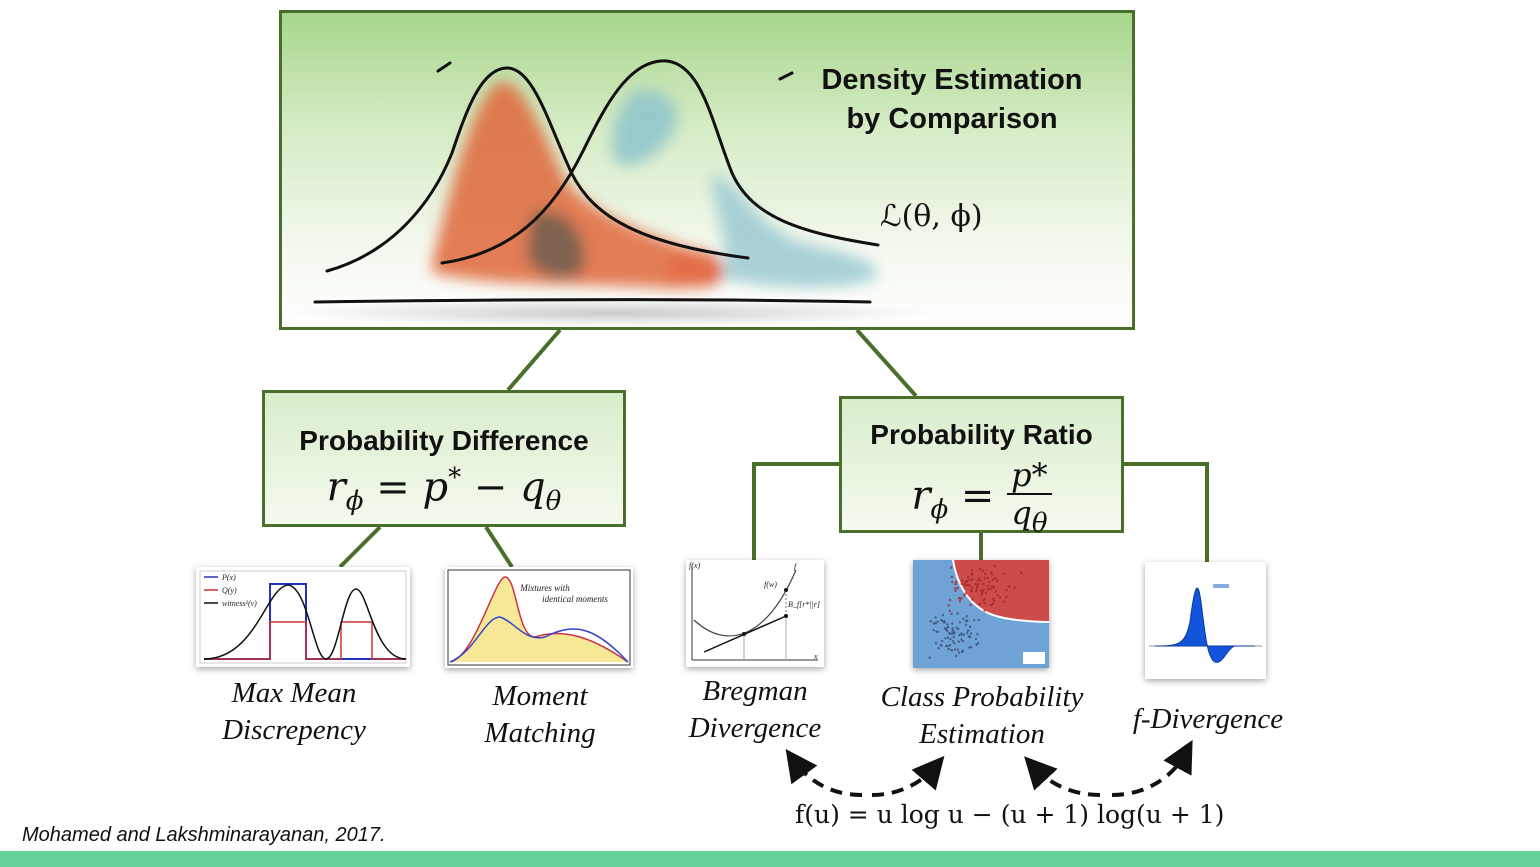 Image resolution: width=1540 pixels, height=867 pixels. I want to click on mmd-legend-p: P(x), so click(228, 577).